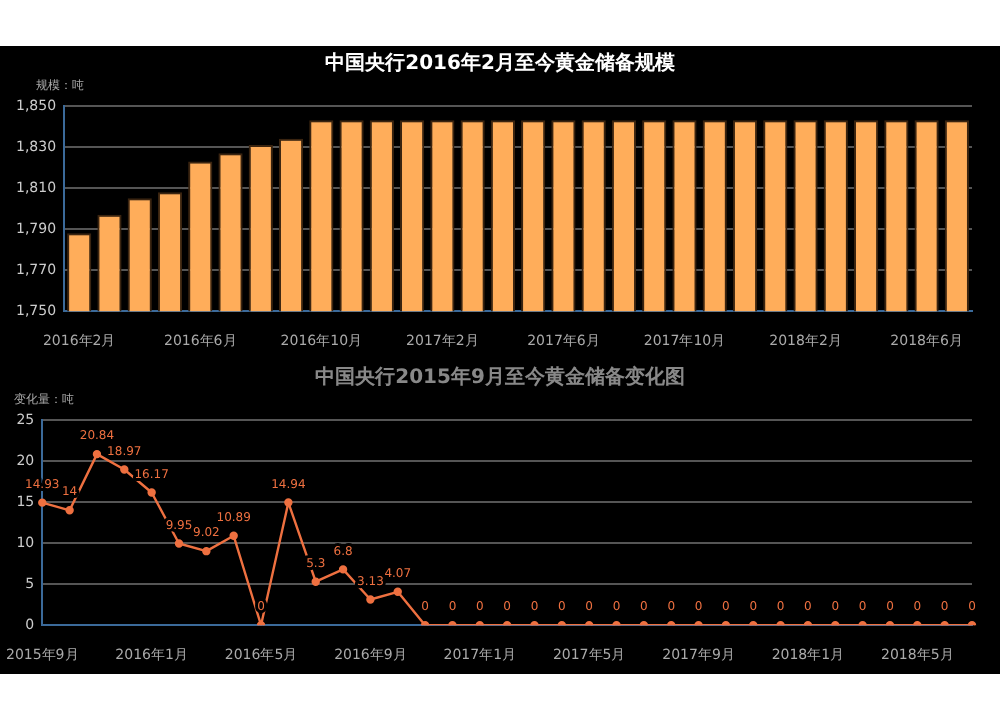  What do you see at coordinates (500, 377) in the screenshot?
I see `chart-title: 中国央行2015年9月至今黄金储备变化图` at bounding box center [500, 377].